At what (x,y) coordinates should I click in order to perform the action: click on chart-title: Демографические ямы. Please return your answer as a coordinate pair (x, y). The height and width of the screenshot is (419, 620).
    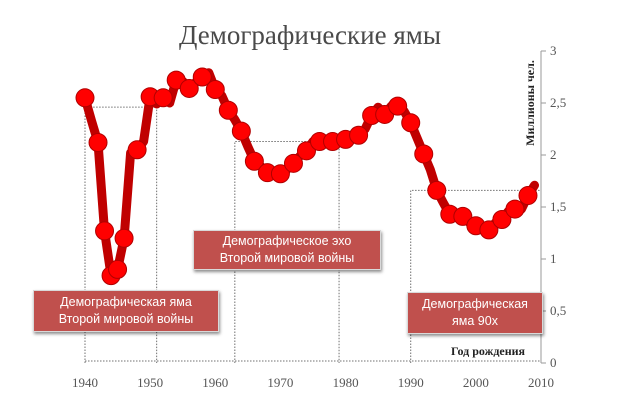
    Looking at the image, I should click on (310, 35).